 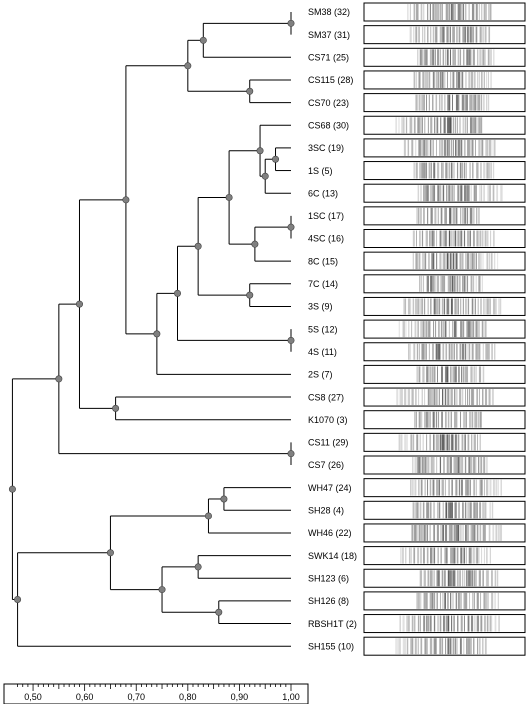 I want to click on axis-tick-label: 0,70, so click(x=136, y=697).